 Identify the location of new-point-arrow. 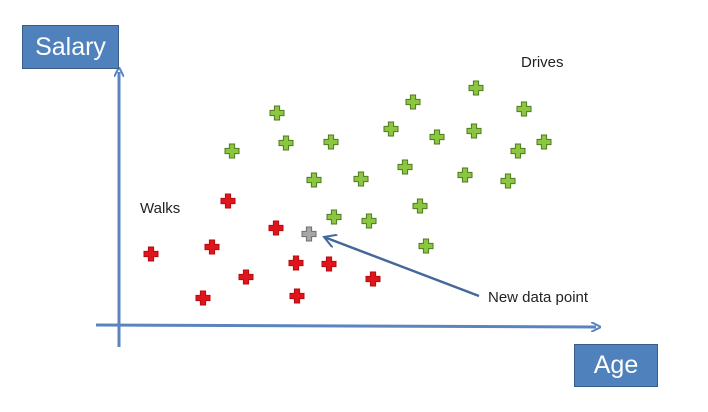
(402, 267).